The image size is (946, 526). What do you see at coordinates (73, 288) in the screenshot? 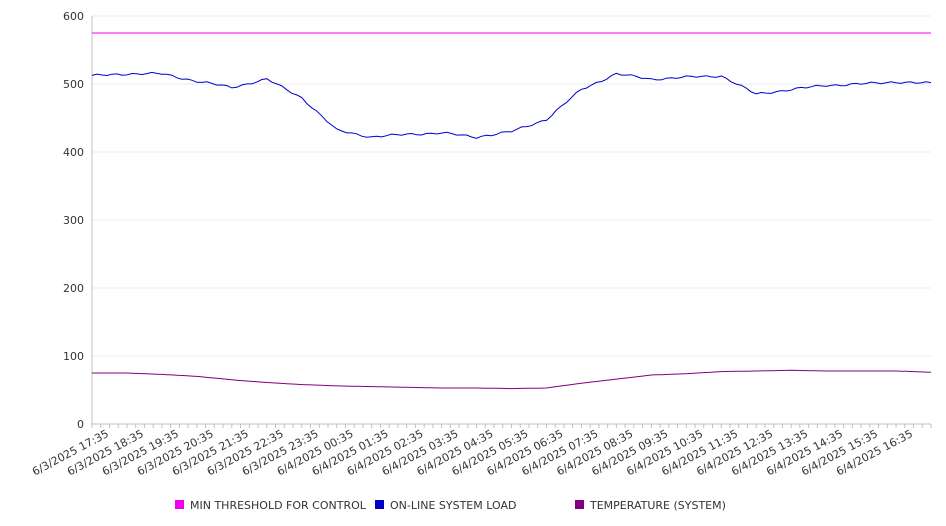
I see `y-tick-label: 200` at bounding box center [73, 288].